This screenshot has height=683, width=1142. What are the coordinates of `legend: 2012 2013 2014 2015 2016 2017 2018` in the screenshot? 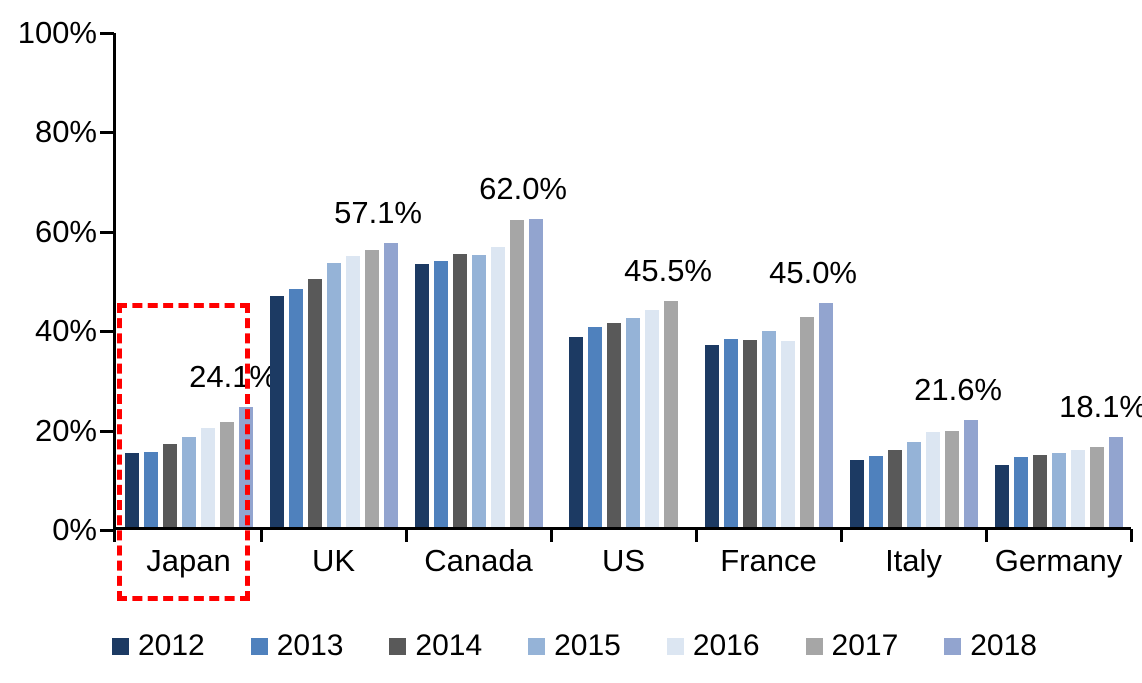 It's located at (574, 646).